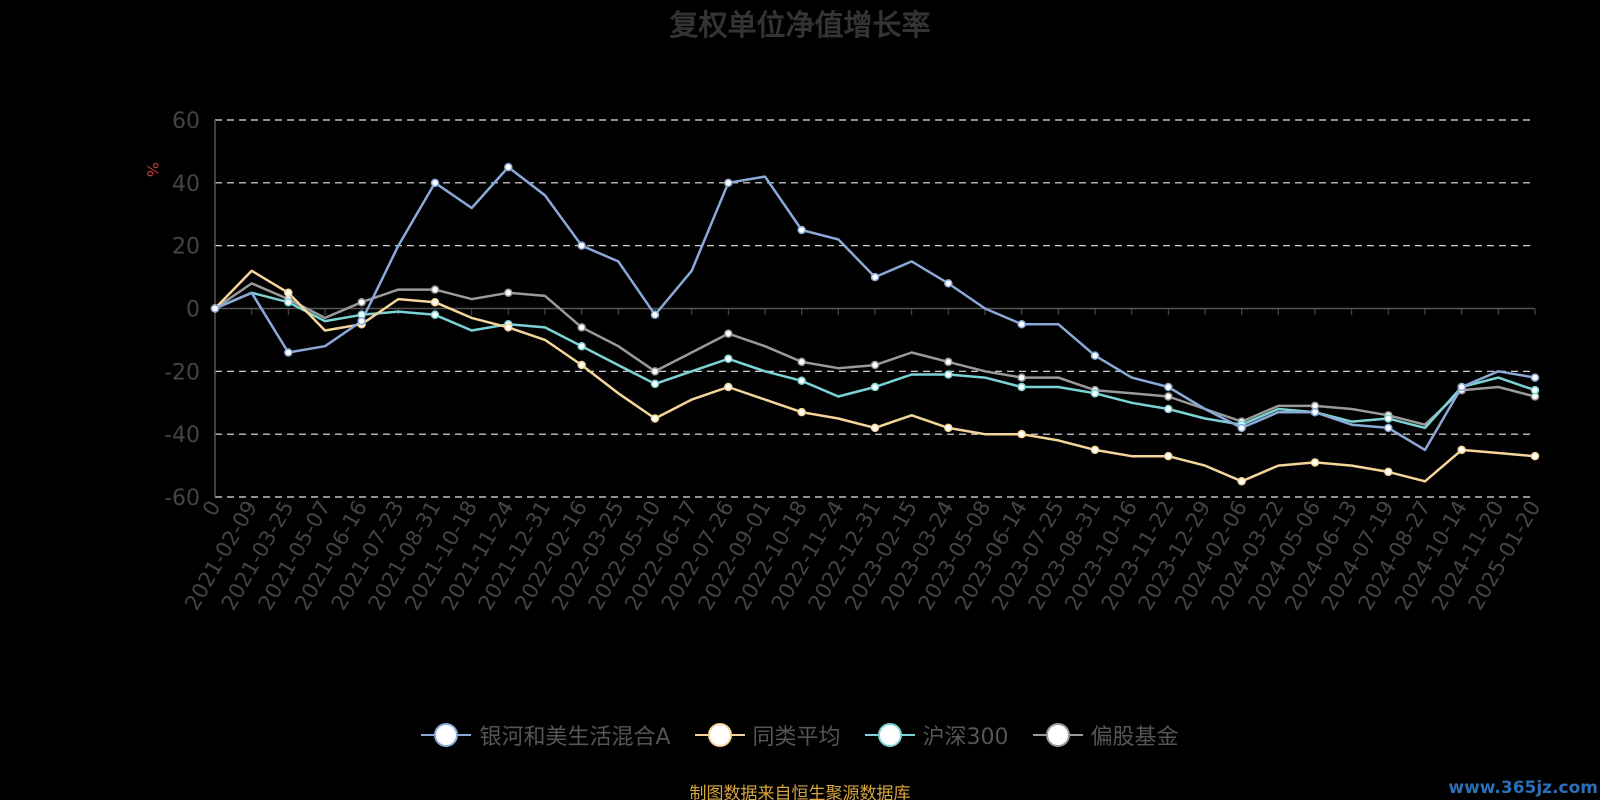 Image resolution: width=1600 pixels, height=800 pixels. Describe the element at coordinates (186, 121) in the screenshot. I see `y-tick-label: 60` at that location.